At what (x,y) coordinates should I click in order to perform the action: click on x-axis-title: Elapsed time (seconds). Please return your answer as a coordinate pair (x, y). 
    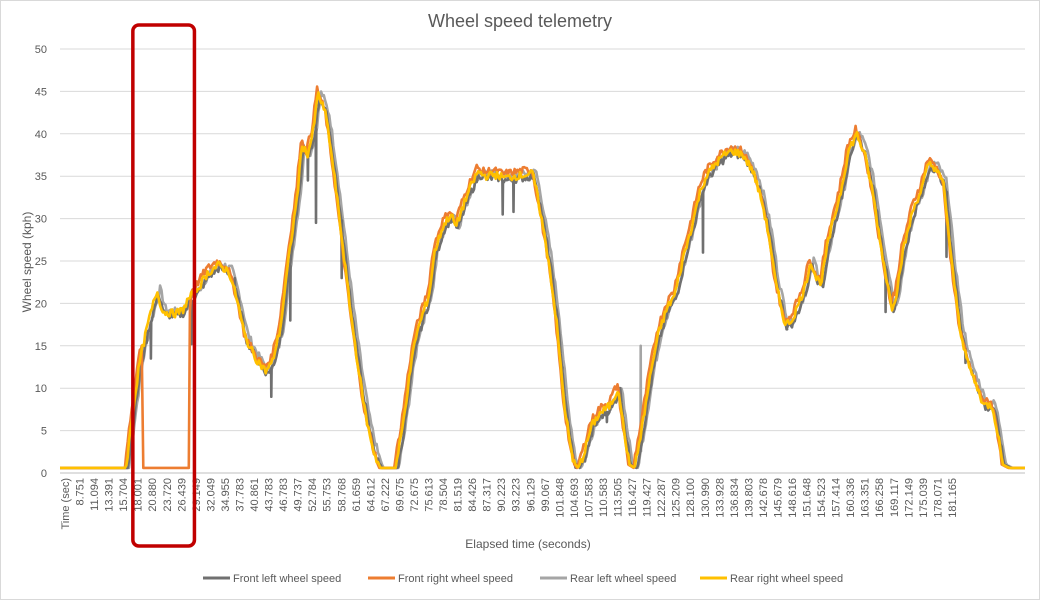
    Looking at the image, I should click on (527, 544).